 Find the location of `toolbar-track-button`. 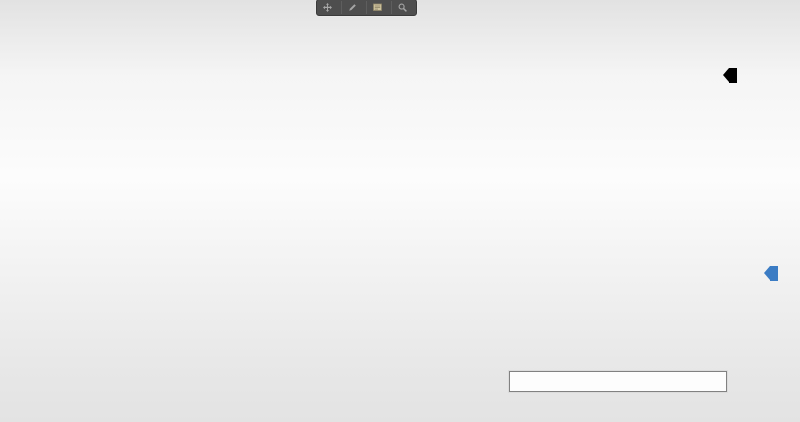

toolbar-track-button is located at coordinates (329, 7).